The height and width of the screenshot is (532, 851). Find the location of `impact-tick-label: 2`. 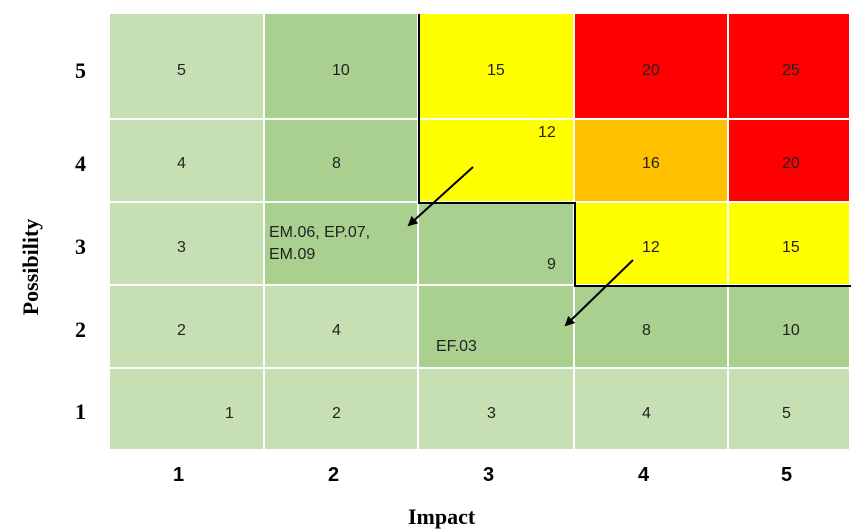

impact-tick-label: 2 is located at coordinates (334, 475).